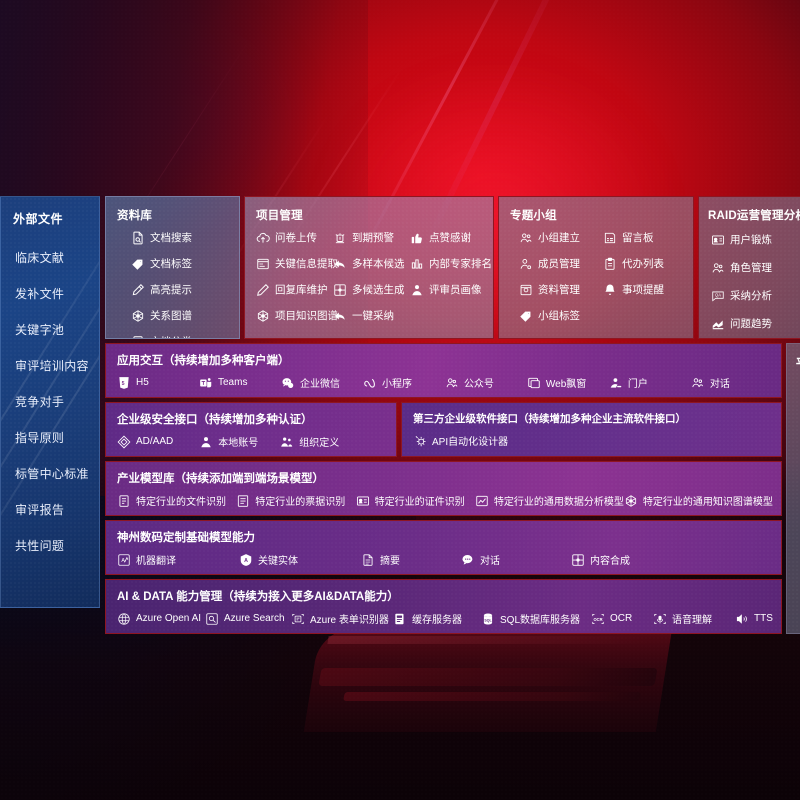 The height and width of the screenshot is (800, 800). Describe the element at coordinates (749, 295) in the screenshot. I see `item-adoption-analysis: QA 采纳分析` at that location.